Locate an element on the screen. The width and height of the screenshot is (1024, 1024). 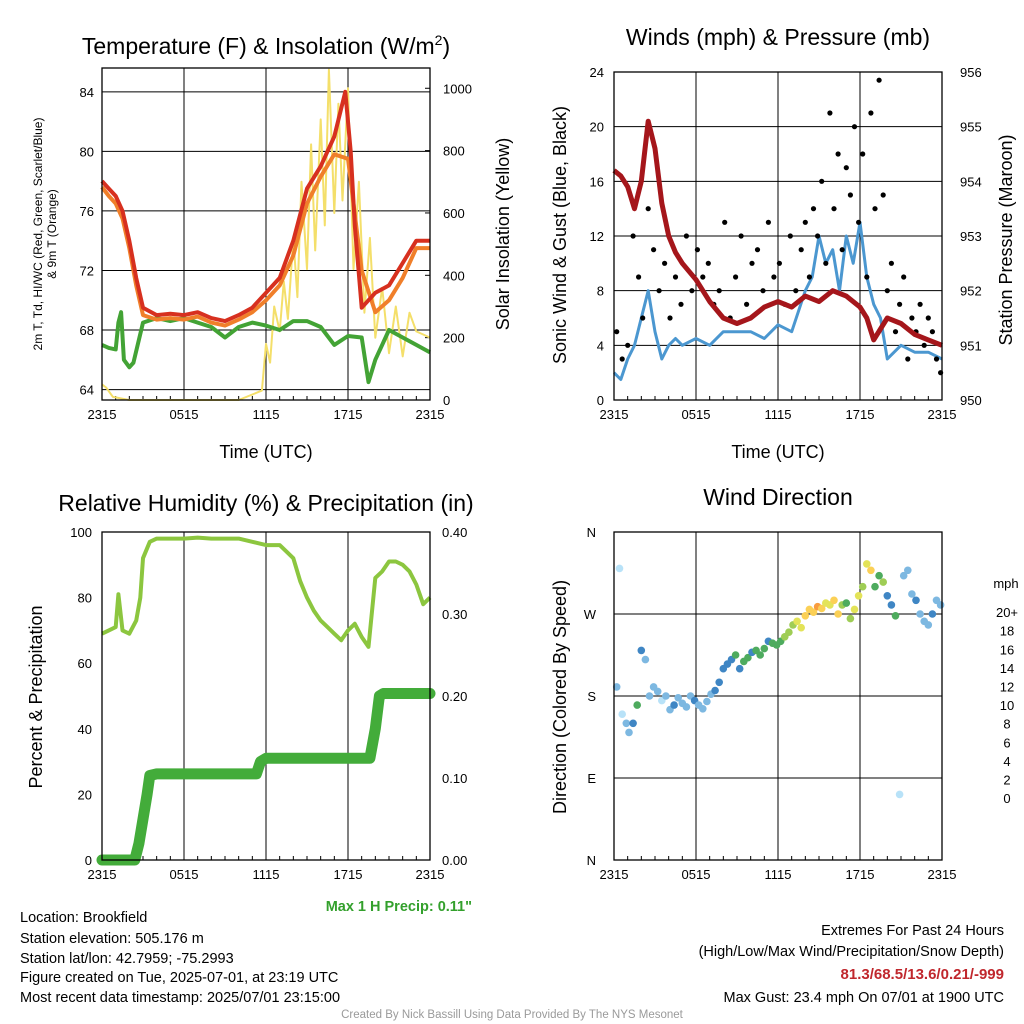
winds-title: Winds (mph) & Pressure (mb) is located at coordinates (778, 37).